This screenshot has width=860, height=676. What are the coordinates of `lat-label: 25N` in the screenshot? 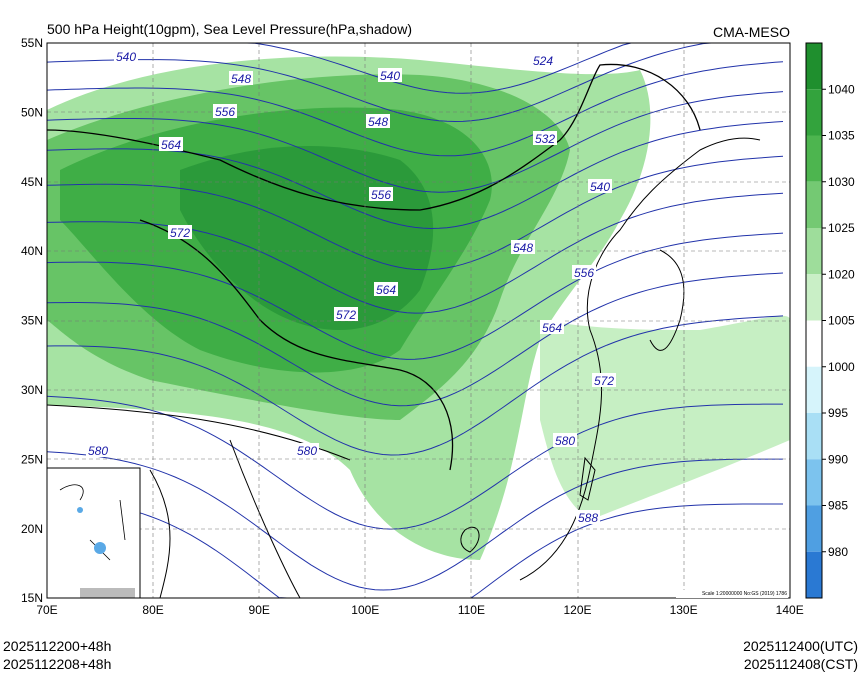 It's located at (32, 459).